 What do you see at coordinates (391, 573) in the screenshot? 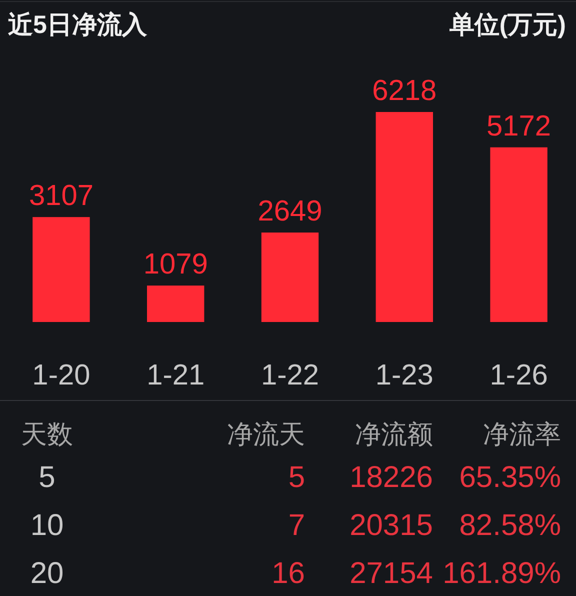
I see `text: 27154` at bounding box center [391, 573].